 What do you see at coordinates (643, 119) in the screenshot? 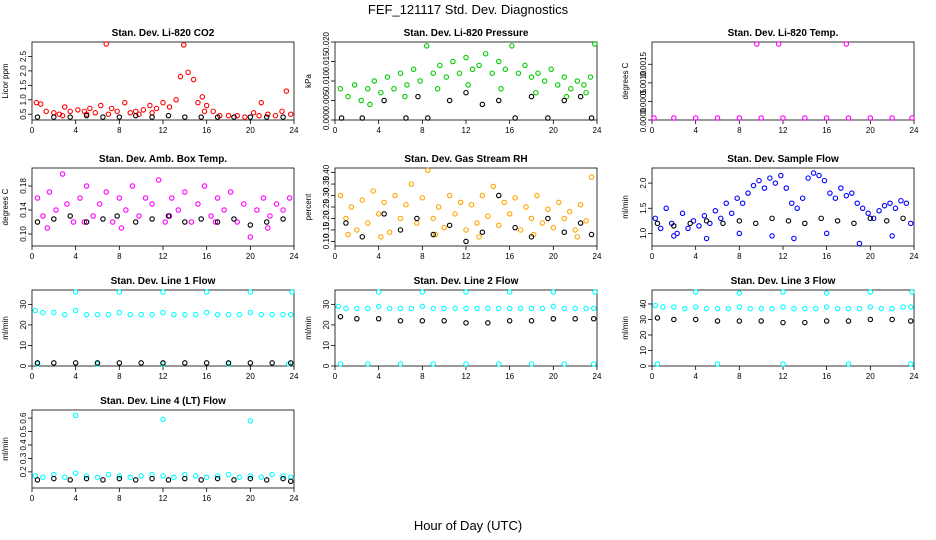
I see `y-tick-label: 0.0000` at bounding box center [643, 119].